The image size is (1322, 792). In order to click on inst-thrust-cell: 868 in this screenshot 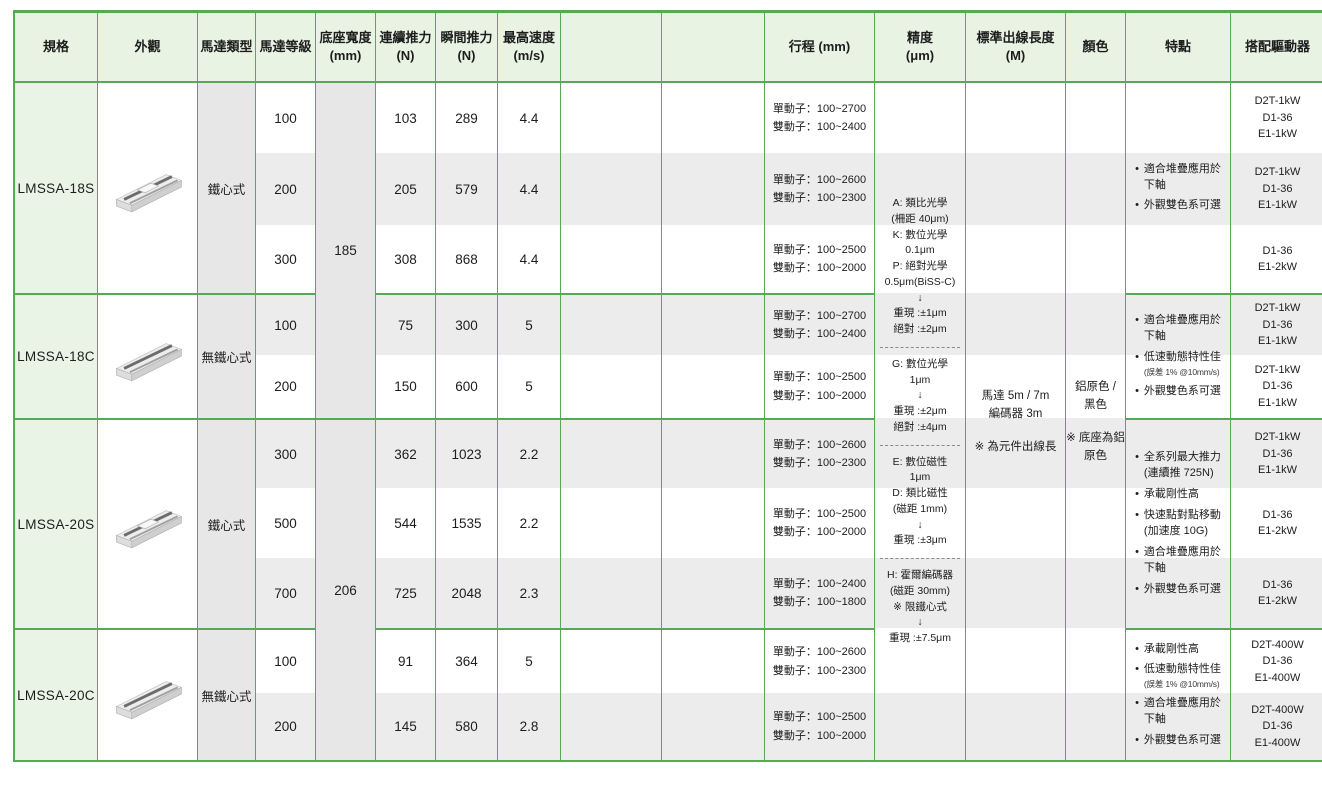, I will do `click(466, 259)`.